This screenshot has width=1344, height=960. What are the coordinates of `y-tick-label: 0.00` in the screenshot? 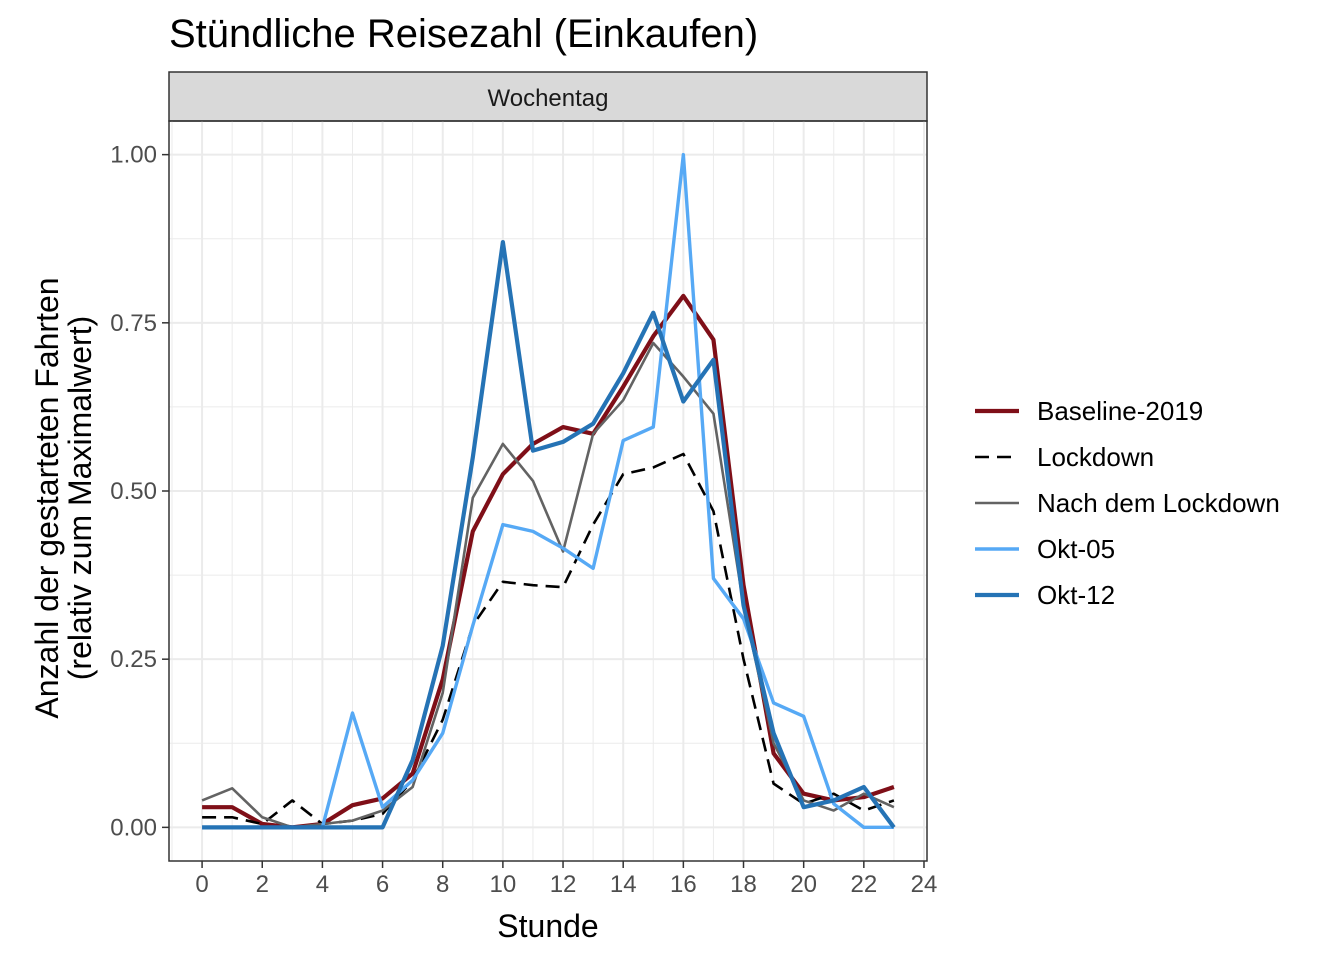 It's located at (133, 827).